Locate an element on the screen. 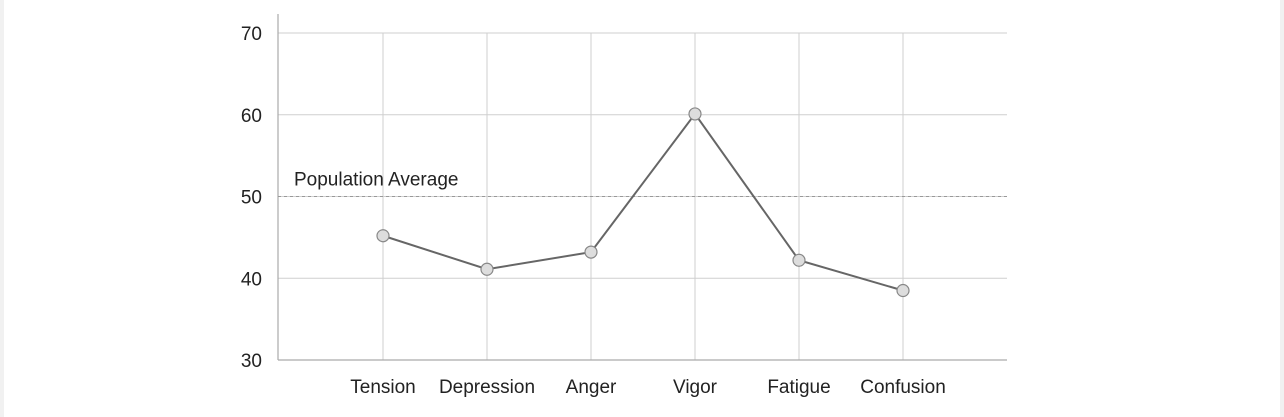  y-tick-40: 40 is located at coordinates (251, 279).